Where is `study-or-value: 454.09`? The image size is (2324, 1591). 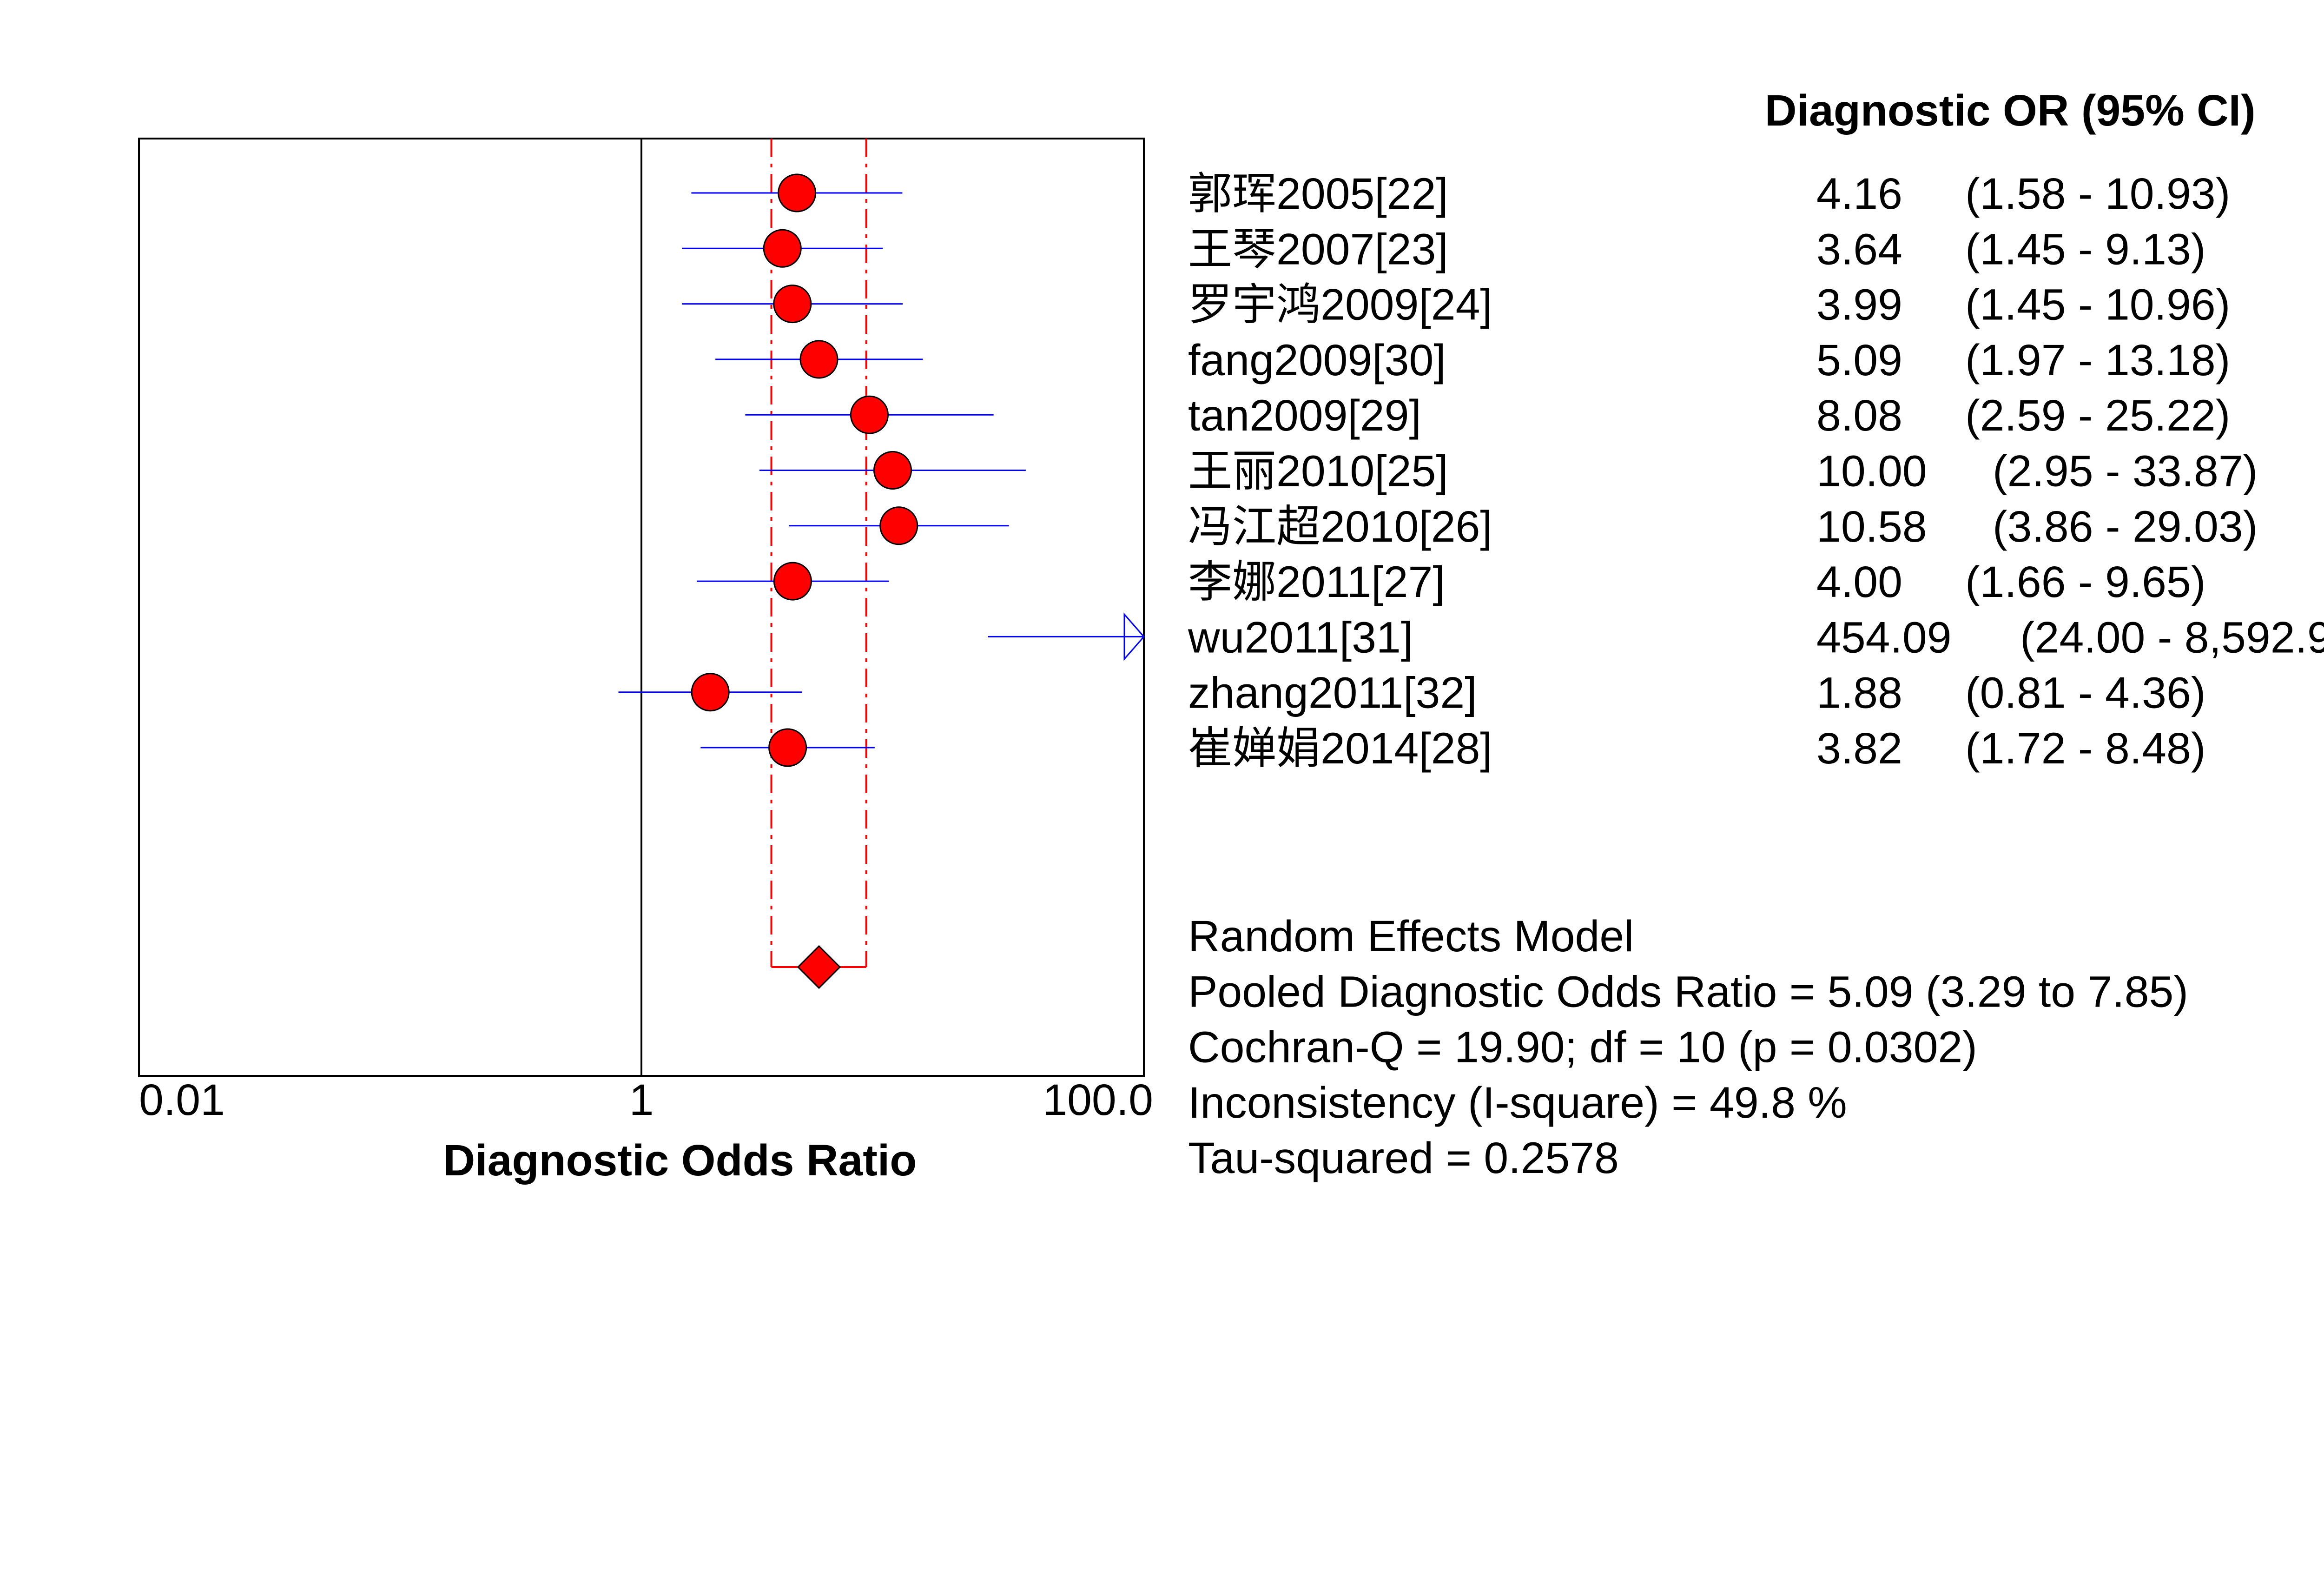 study-or-value: 454.09 is located at coordinates (1884, 638).